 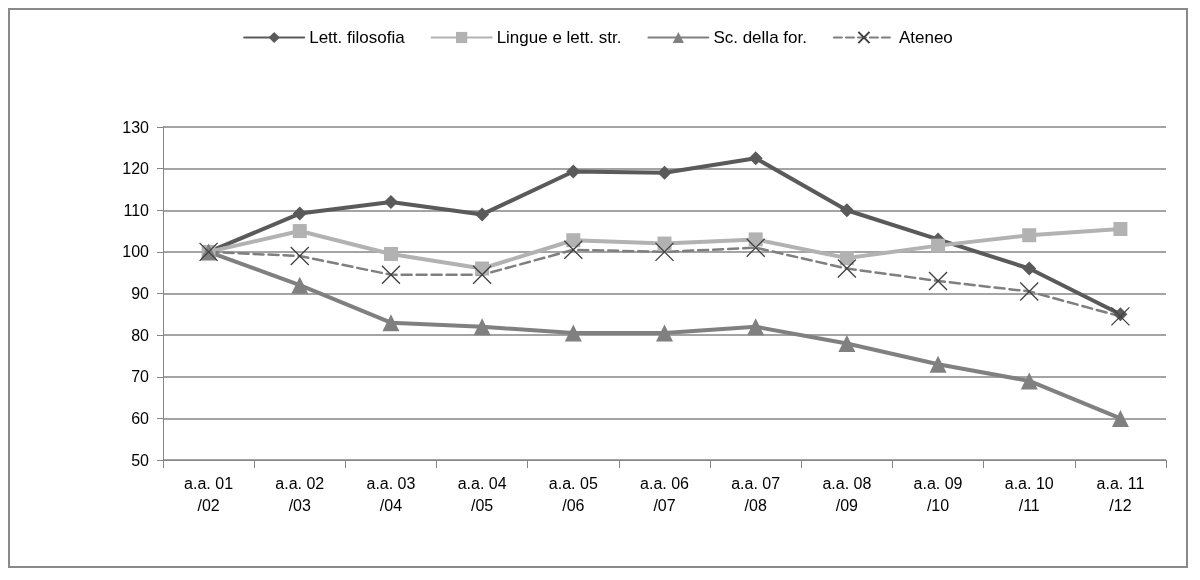 I want to click on x-tick-label: a.a. 02/03, so click(x=300, y=494).